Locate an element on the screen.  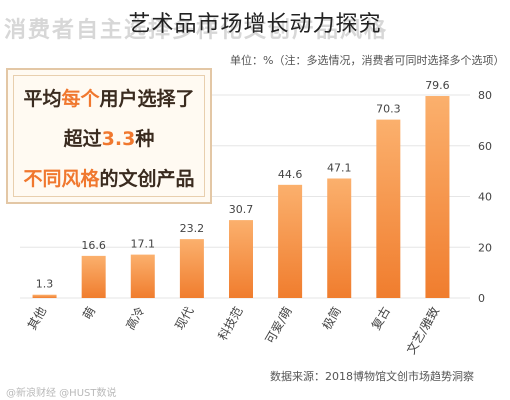
bar-value-label: 70.3 is located at coordinates (388, 109).